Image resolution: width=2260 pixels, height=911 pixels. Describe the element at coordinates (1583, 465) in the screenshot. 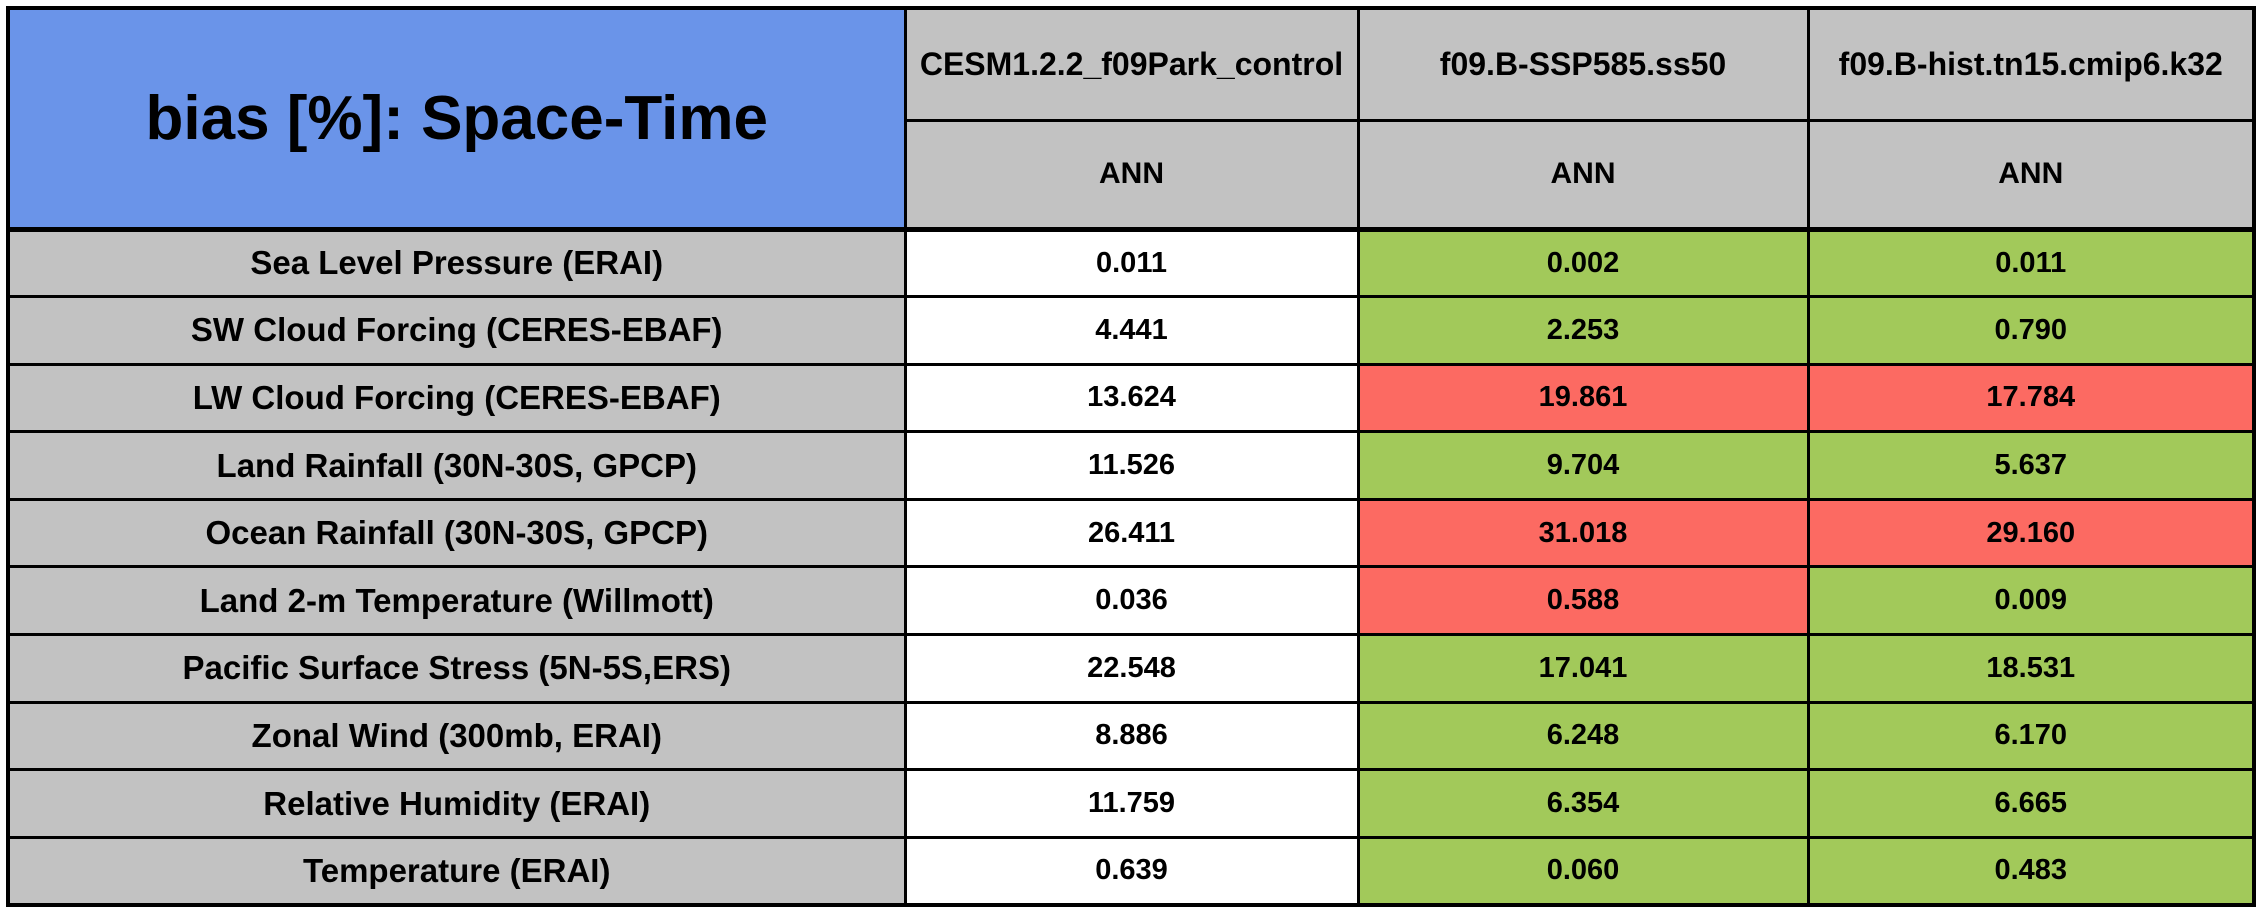

I see `value-cell: 9.704` at that location.